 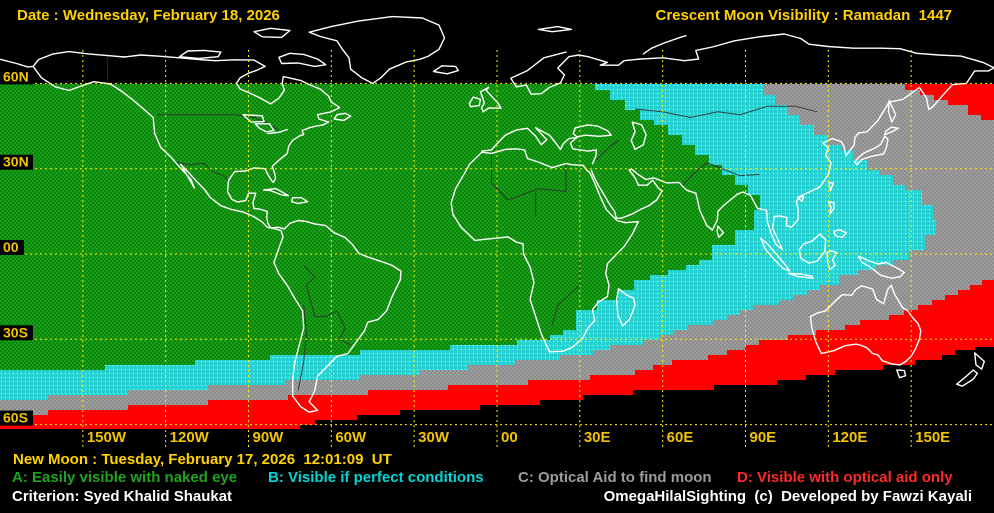 I want to click on lon-label-90E: 90E, so click(x=762, y=437).